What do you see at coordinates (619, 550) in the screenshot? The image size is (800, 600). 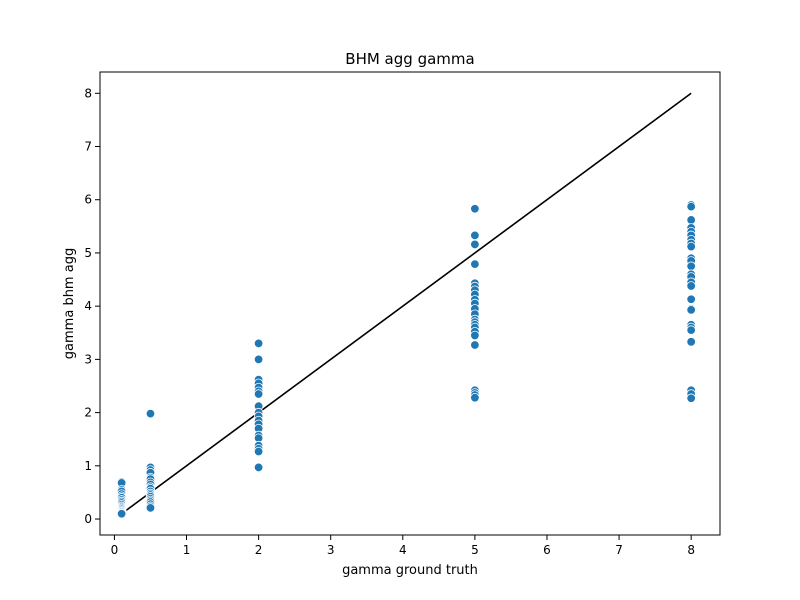 I see `x-tick-label: 7` at bounding box center [619, 550].